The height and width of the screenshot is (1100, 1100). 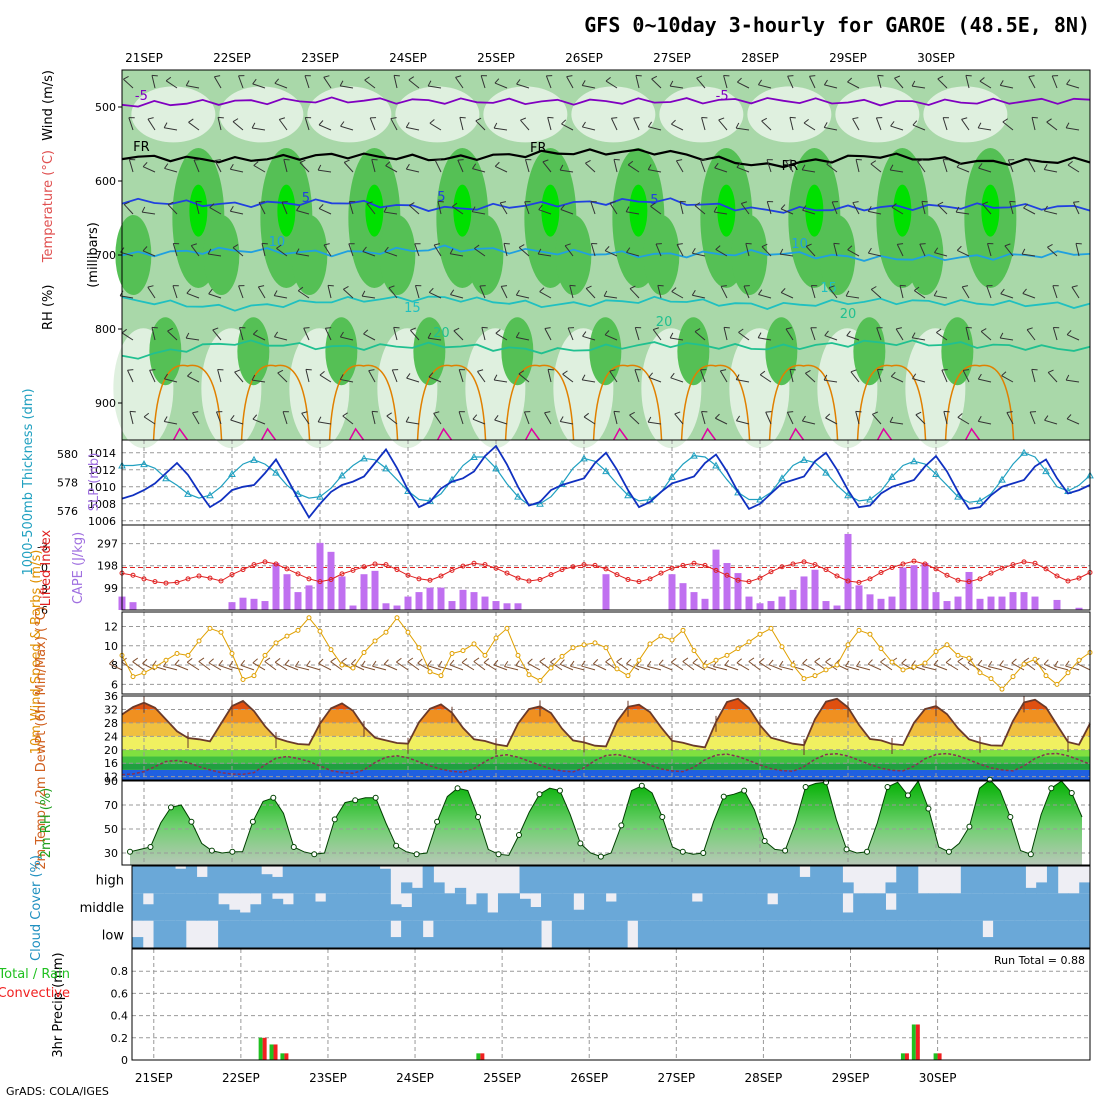 I want to click on bottom-date-label: 22SEP, so click(x=241, y=1078).